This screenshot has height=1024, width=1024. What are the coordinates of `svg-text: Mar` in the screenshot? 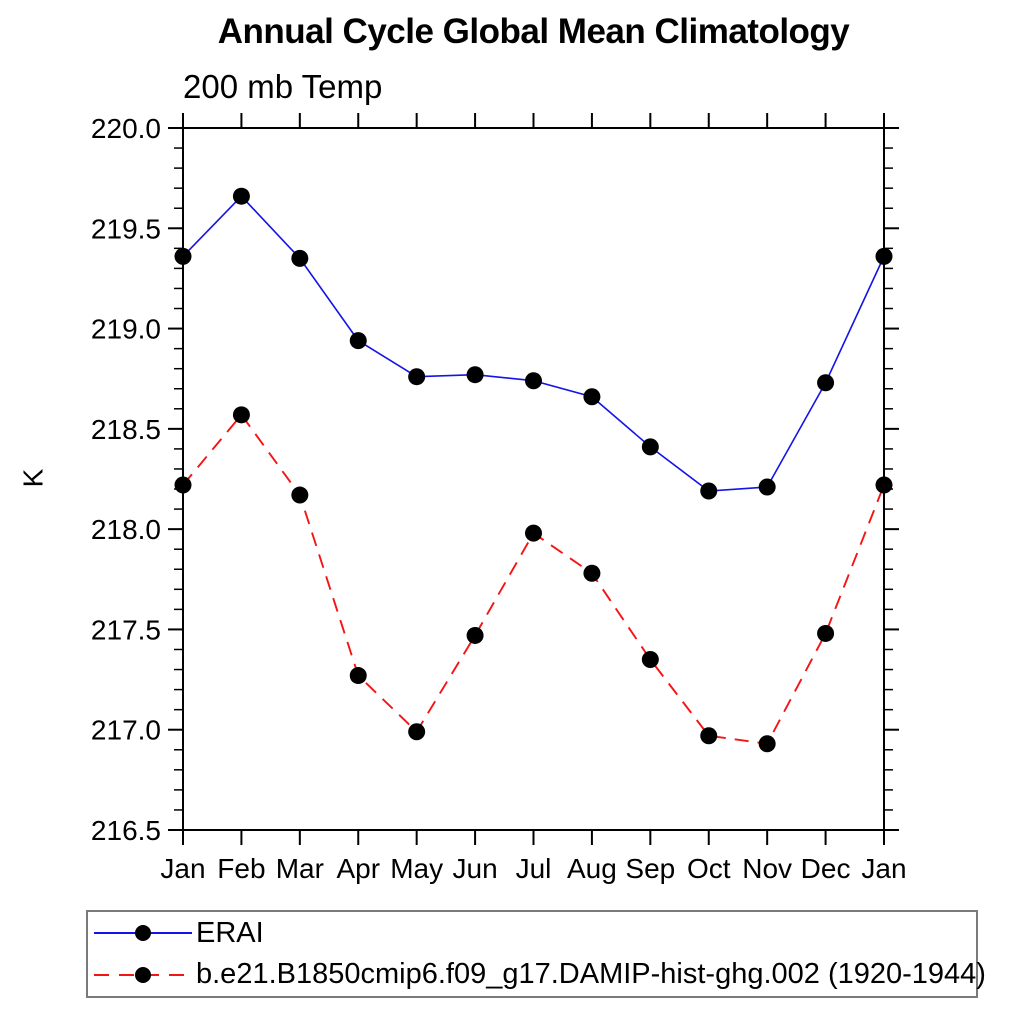 It's located at (300, 868).